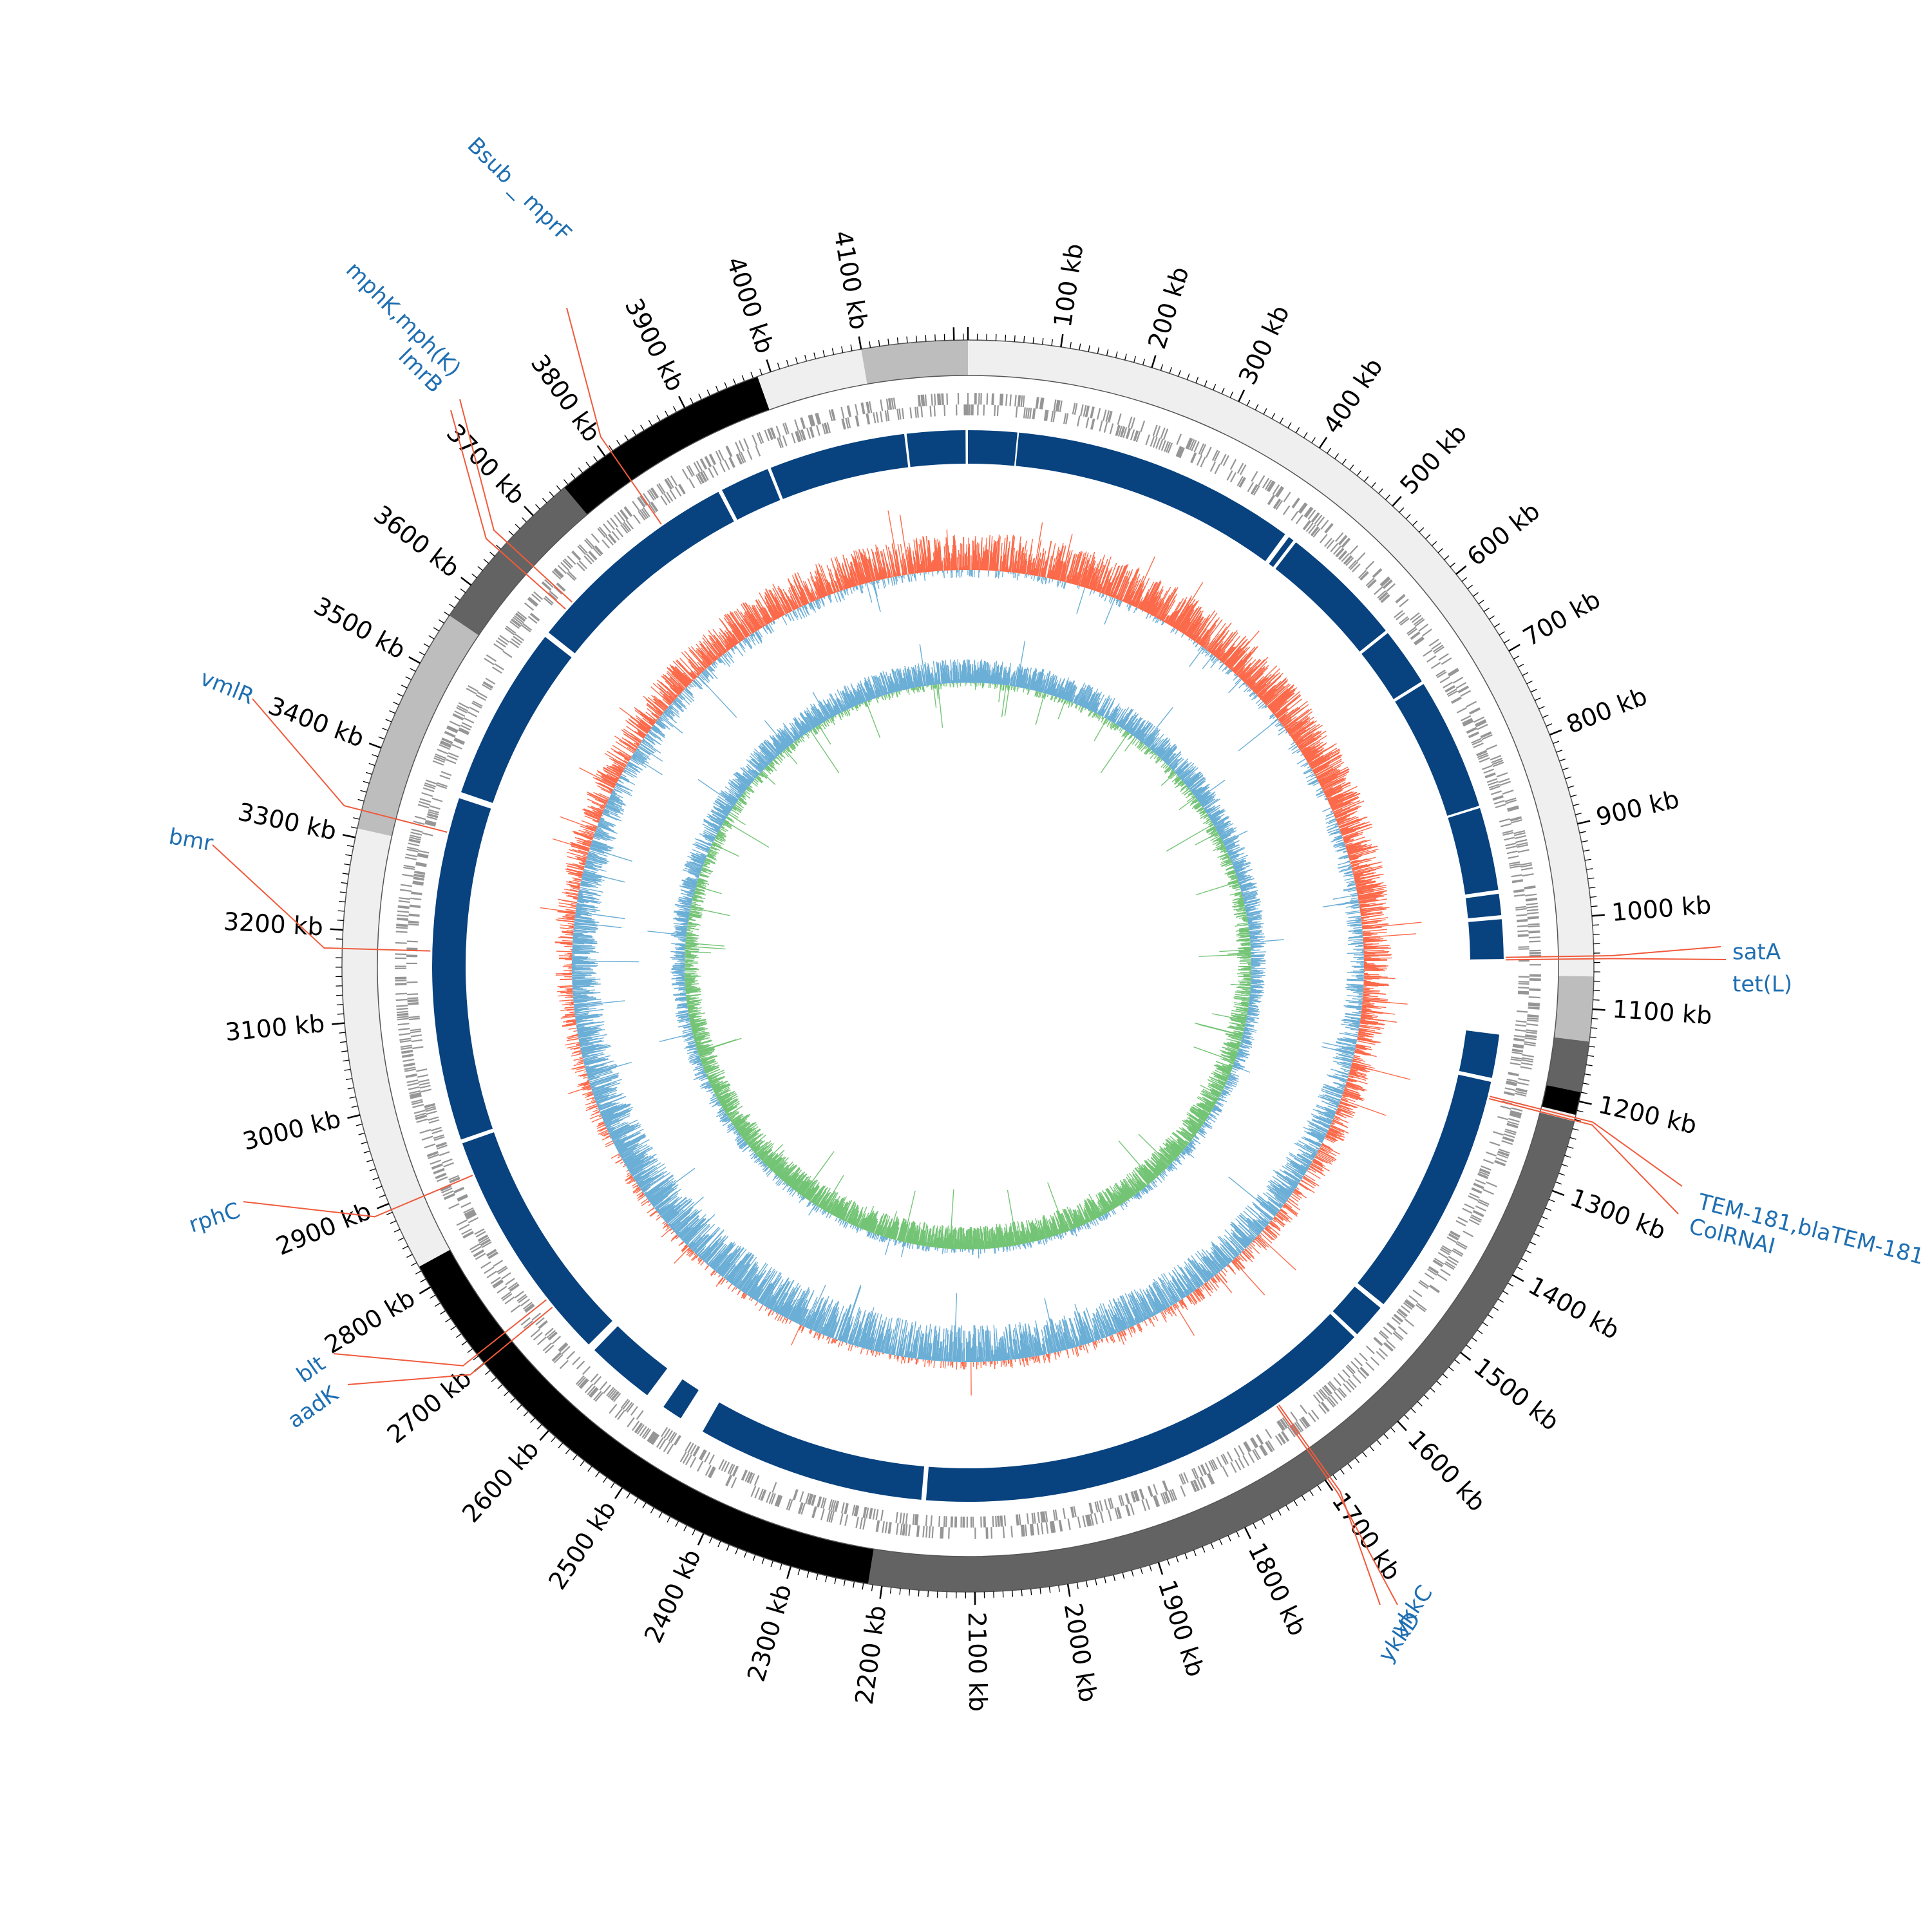 This screenshot has width=1932, height=1932. What do you see at coordinates (566, 398) in the screenshot?
I see `tick-label: 3800 kb` at bounding box center [566, 398].